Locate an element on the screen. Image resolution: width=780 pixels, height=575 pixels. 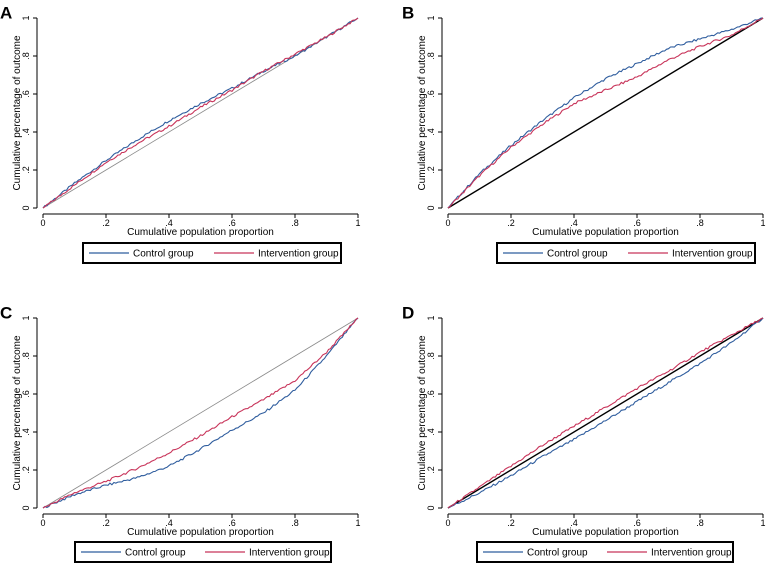
panel-label: B is located at coordinates (408, 12).